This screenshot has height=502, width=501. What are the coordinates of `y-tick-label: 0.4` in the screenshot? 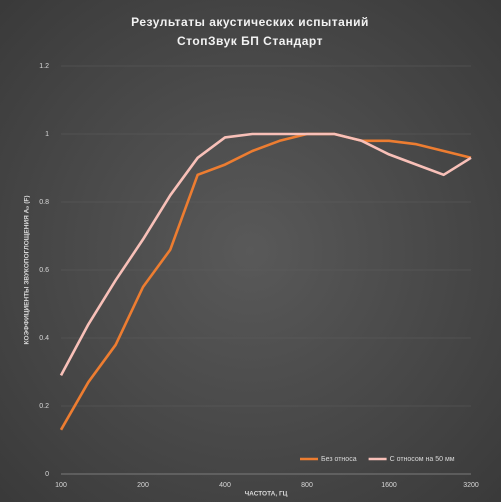 It's located at (44, 338).